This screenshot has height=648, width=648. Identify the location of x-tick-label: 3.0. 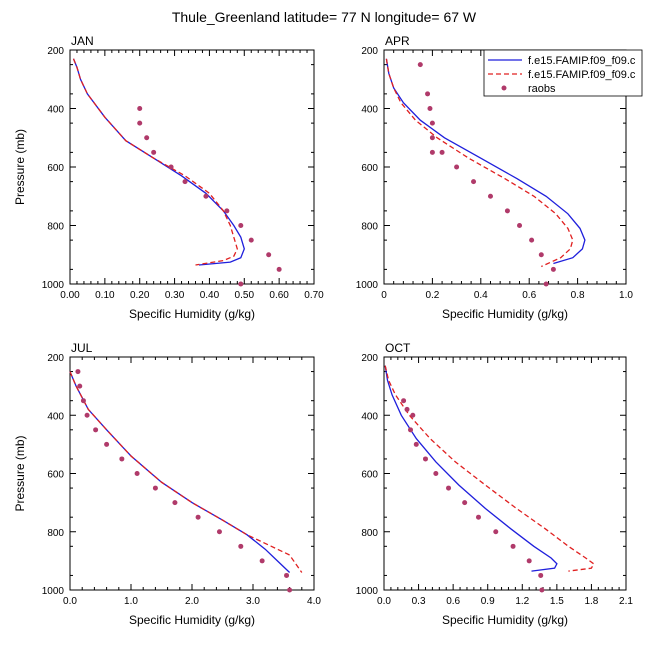
(253, 601).